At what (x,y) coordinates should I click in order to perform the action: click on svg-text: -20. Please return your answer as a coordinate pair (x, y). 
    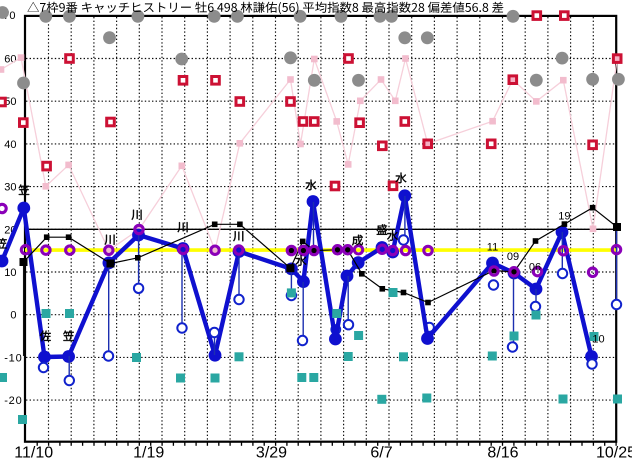
    Looking at the image, I should click on (13, 401).